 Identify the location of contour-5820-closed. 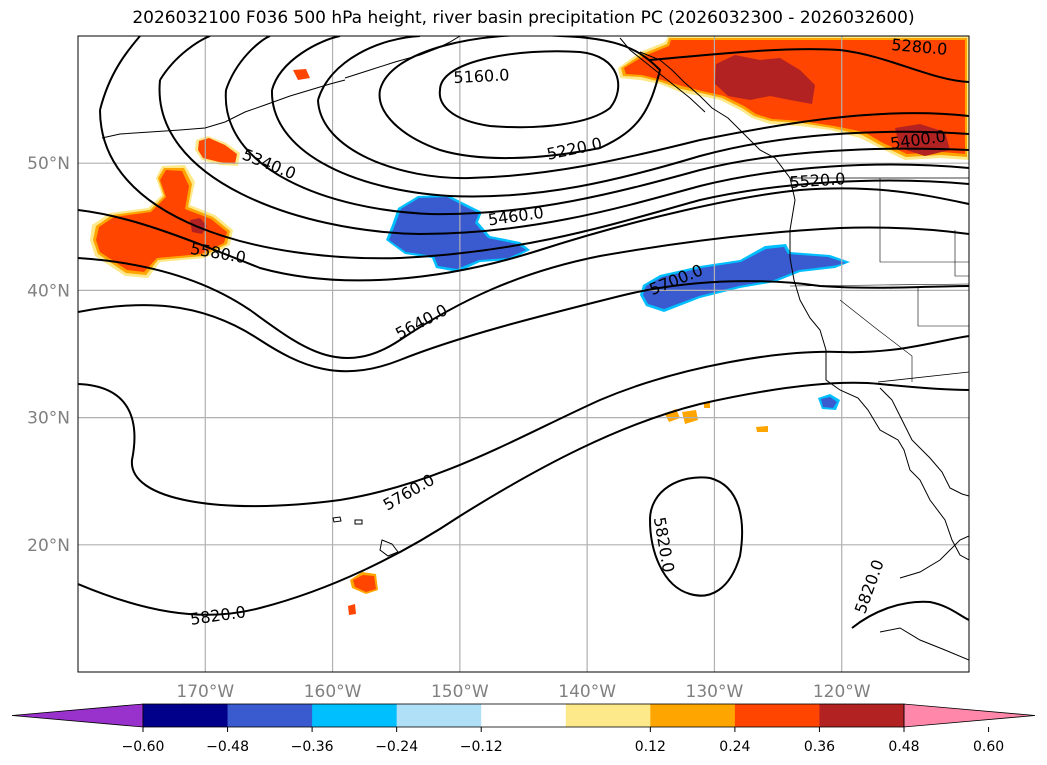
(696, 536).